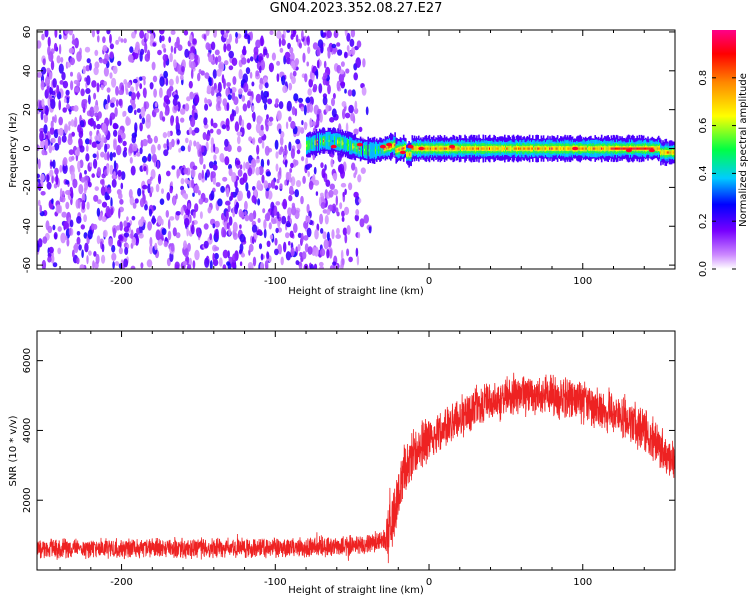 The height and width of the screenshot is (600, 750). I want to click on y-tick-label: 6000, so click(27, 360).